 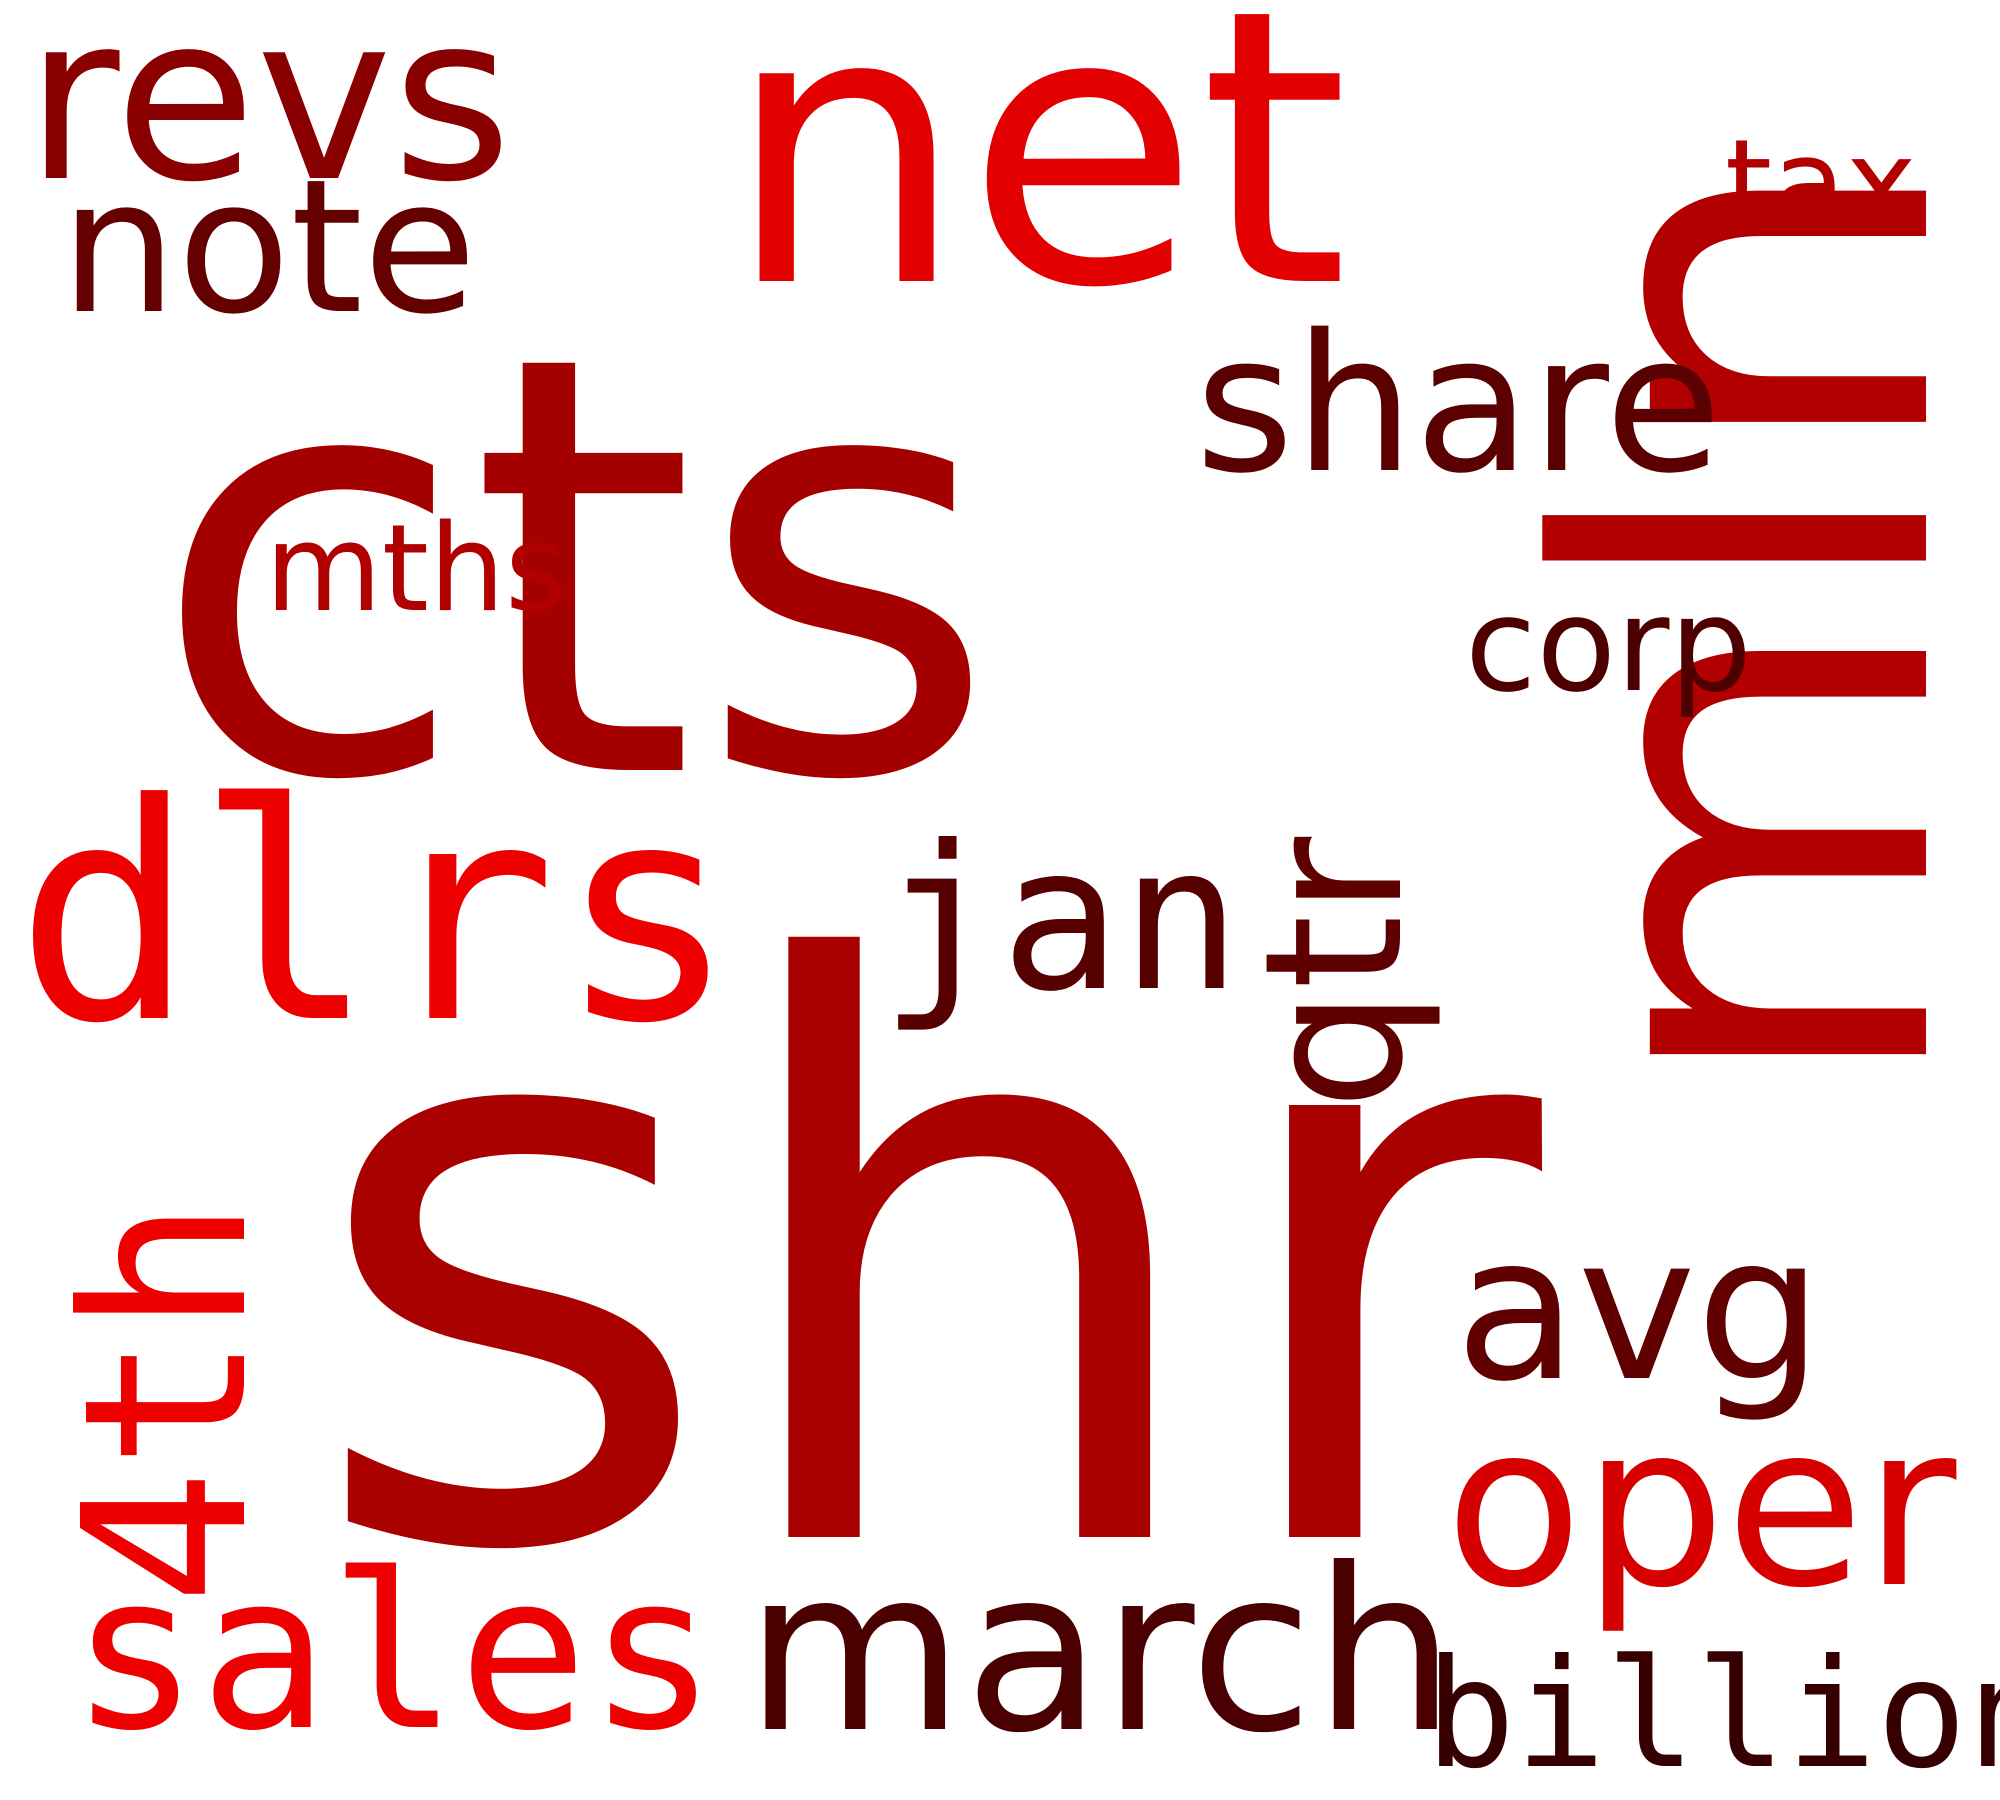 What do you see at coordinates (1712, 1714) in the screenshot?
I see `word-billion: billion` at bounding box center [1712, 1714].